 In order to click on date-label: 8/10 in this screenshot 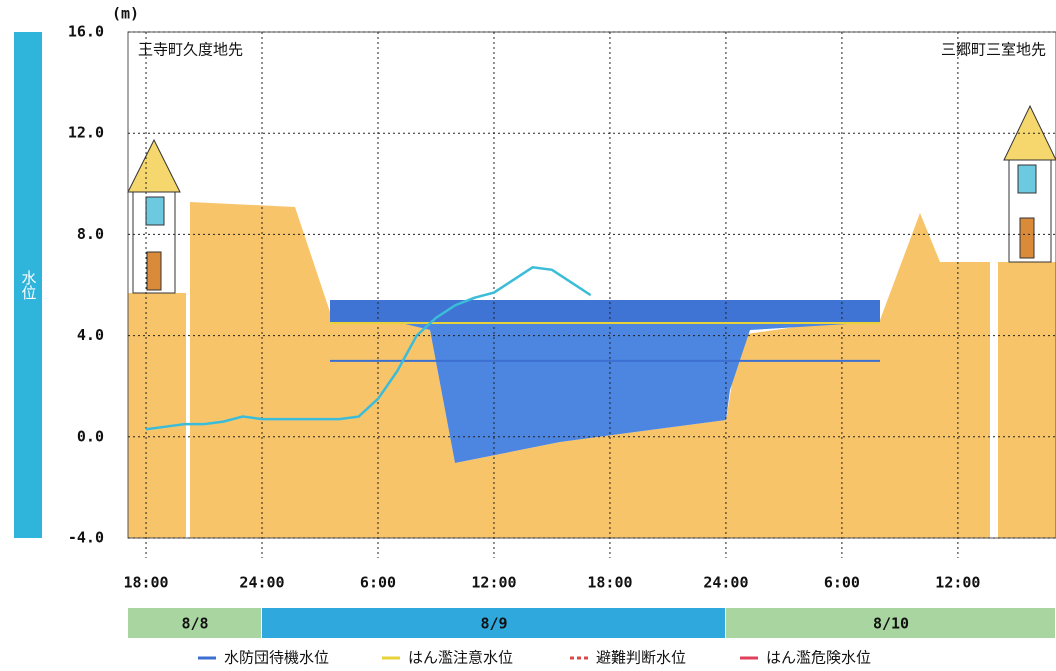, I will do `click(891, 624)`.